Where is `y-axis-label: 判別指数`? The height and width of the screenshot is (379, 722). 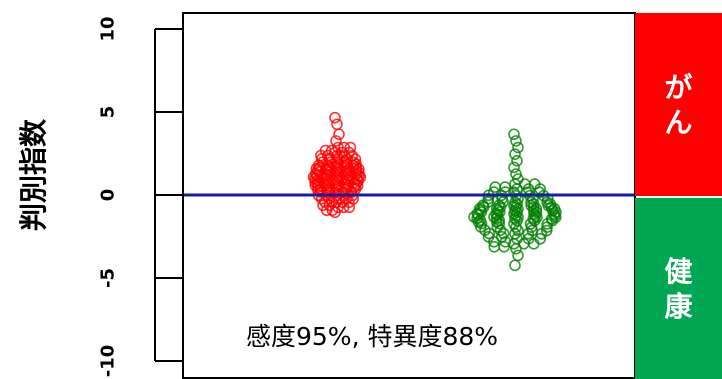
y-axis-label: 判別指数 is located at coordinates (34, 175).